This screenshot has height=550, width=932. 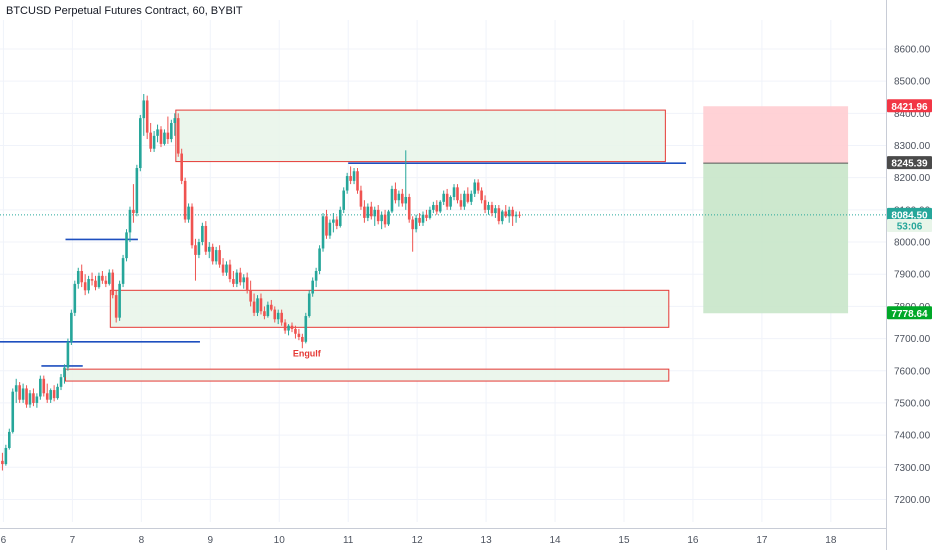 I want to click on stop-loss-zone, so click(x=776, y=135).